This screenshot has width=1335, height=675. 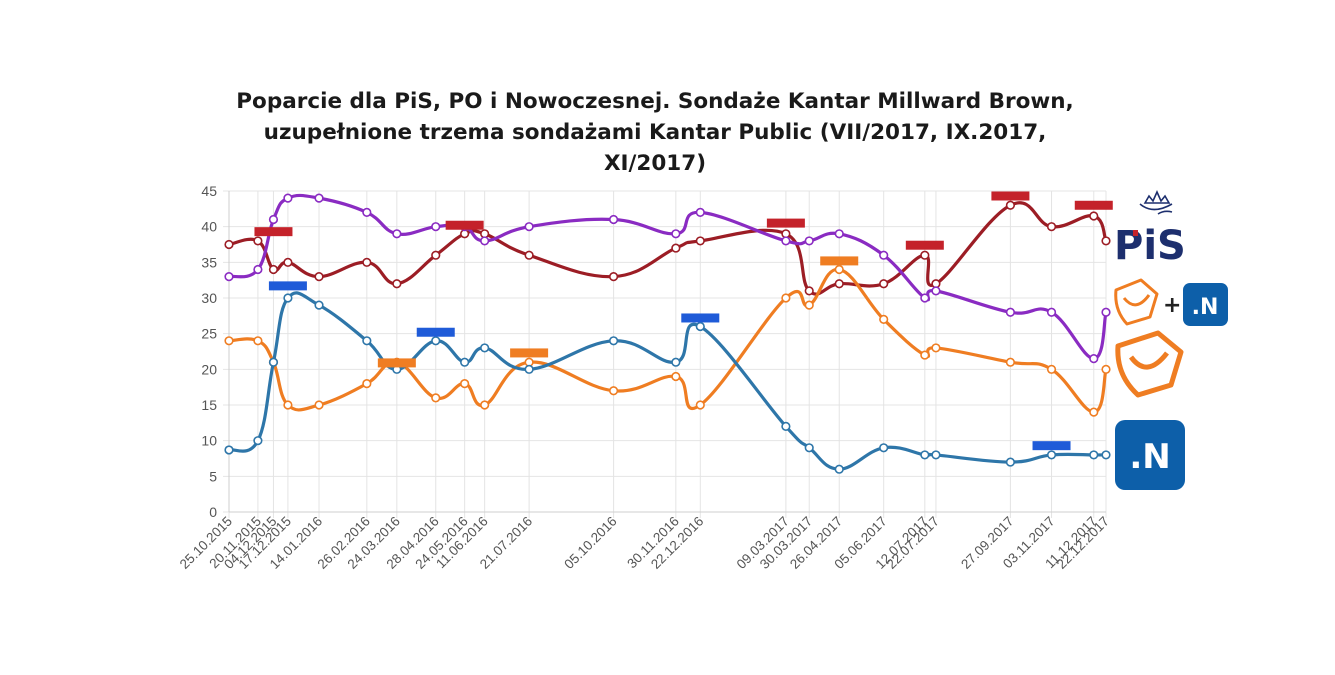 What do you see at coordinates (1150, 246) in the screenshot?
I see `pis-logo-text: PiS` at bounding box center [1150, 246].